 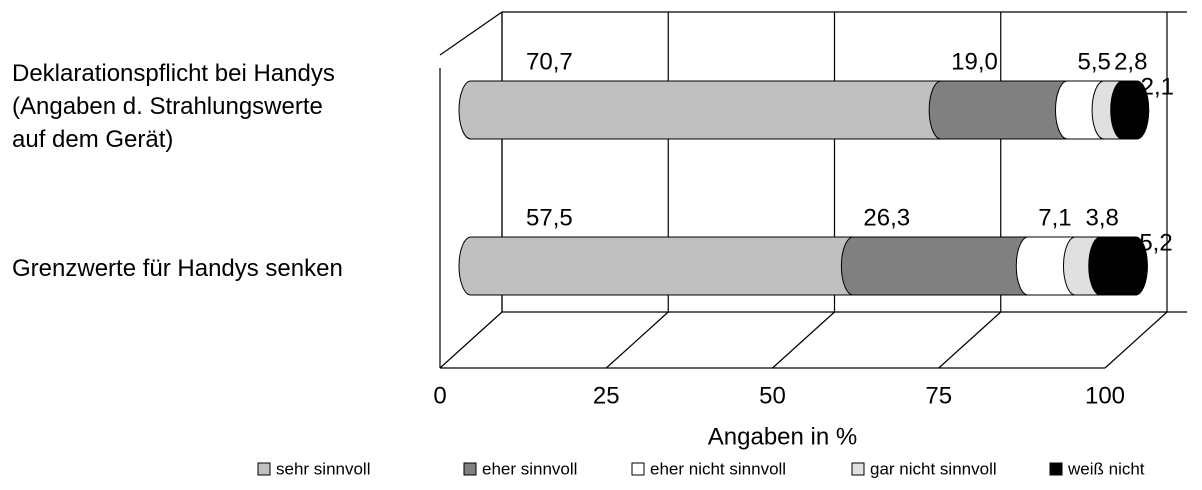 I want to click on legend-label: eher sinnvoll, so click(x=529, y=468).